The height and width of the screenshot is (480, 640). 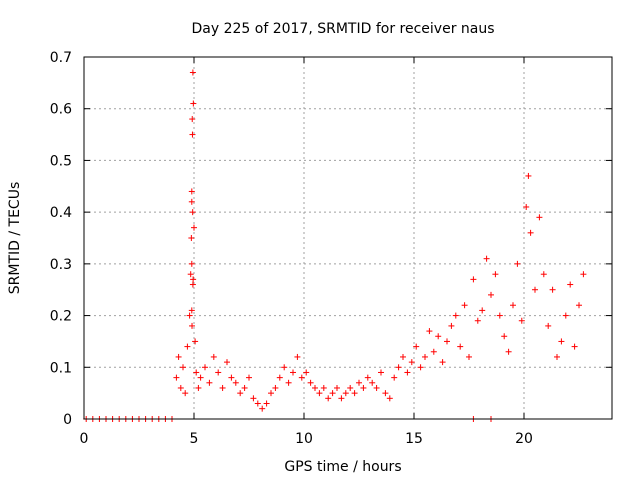 I want to click on x-axis-label: GPS time / hours, so click(x=342, y=467).